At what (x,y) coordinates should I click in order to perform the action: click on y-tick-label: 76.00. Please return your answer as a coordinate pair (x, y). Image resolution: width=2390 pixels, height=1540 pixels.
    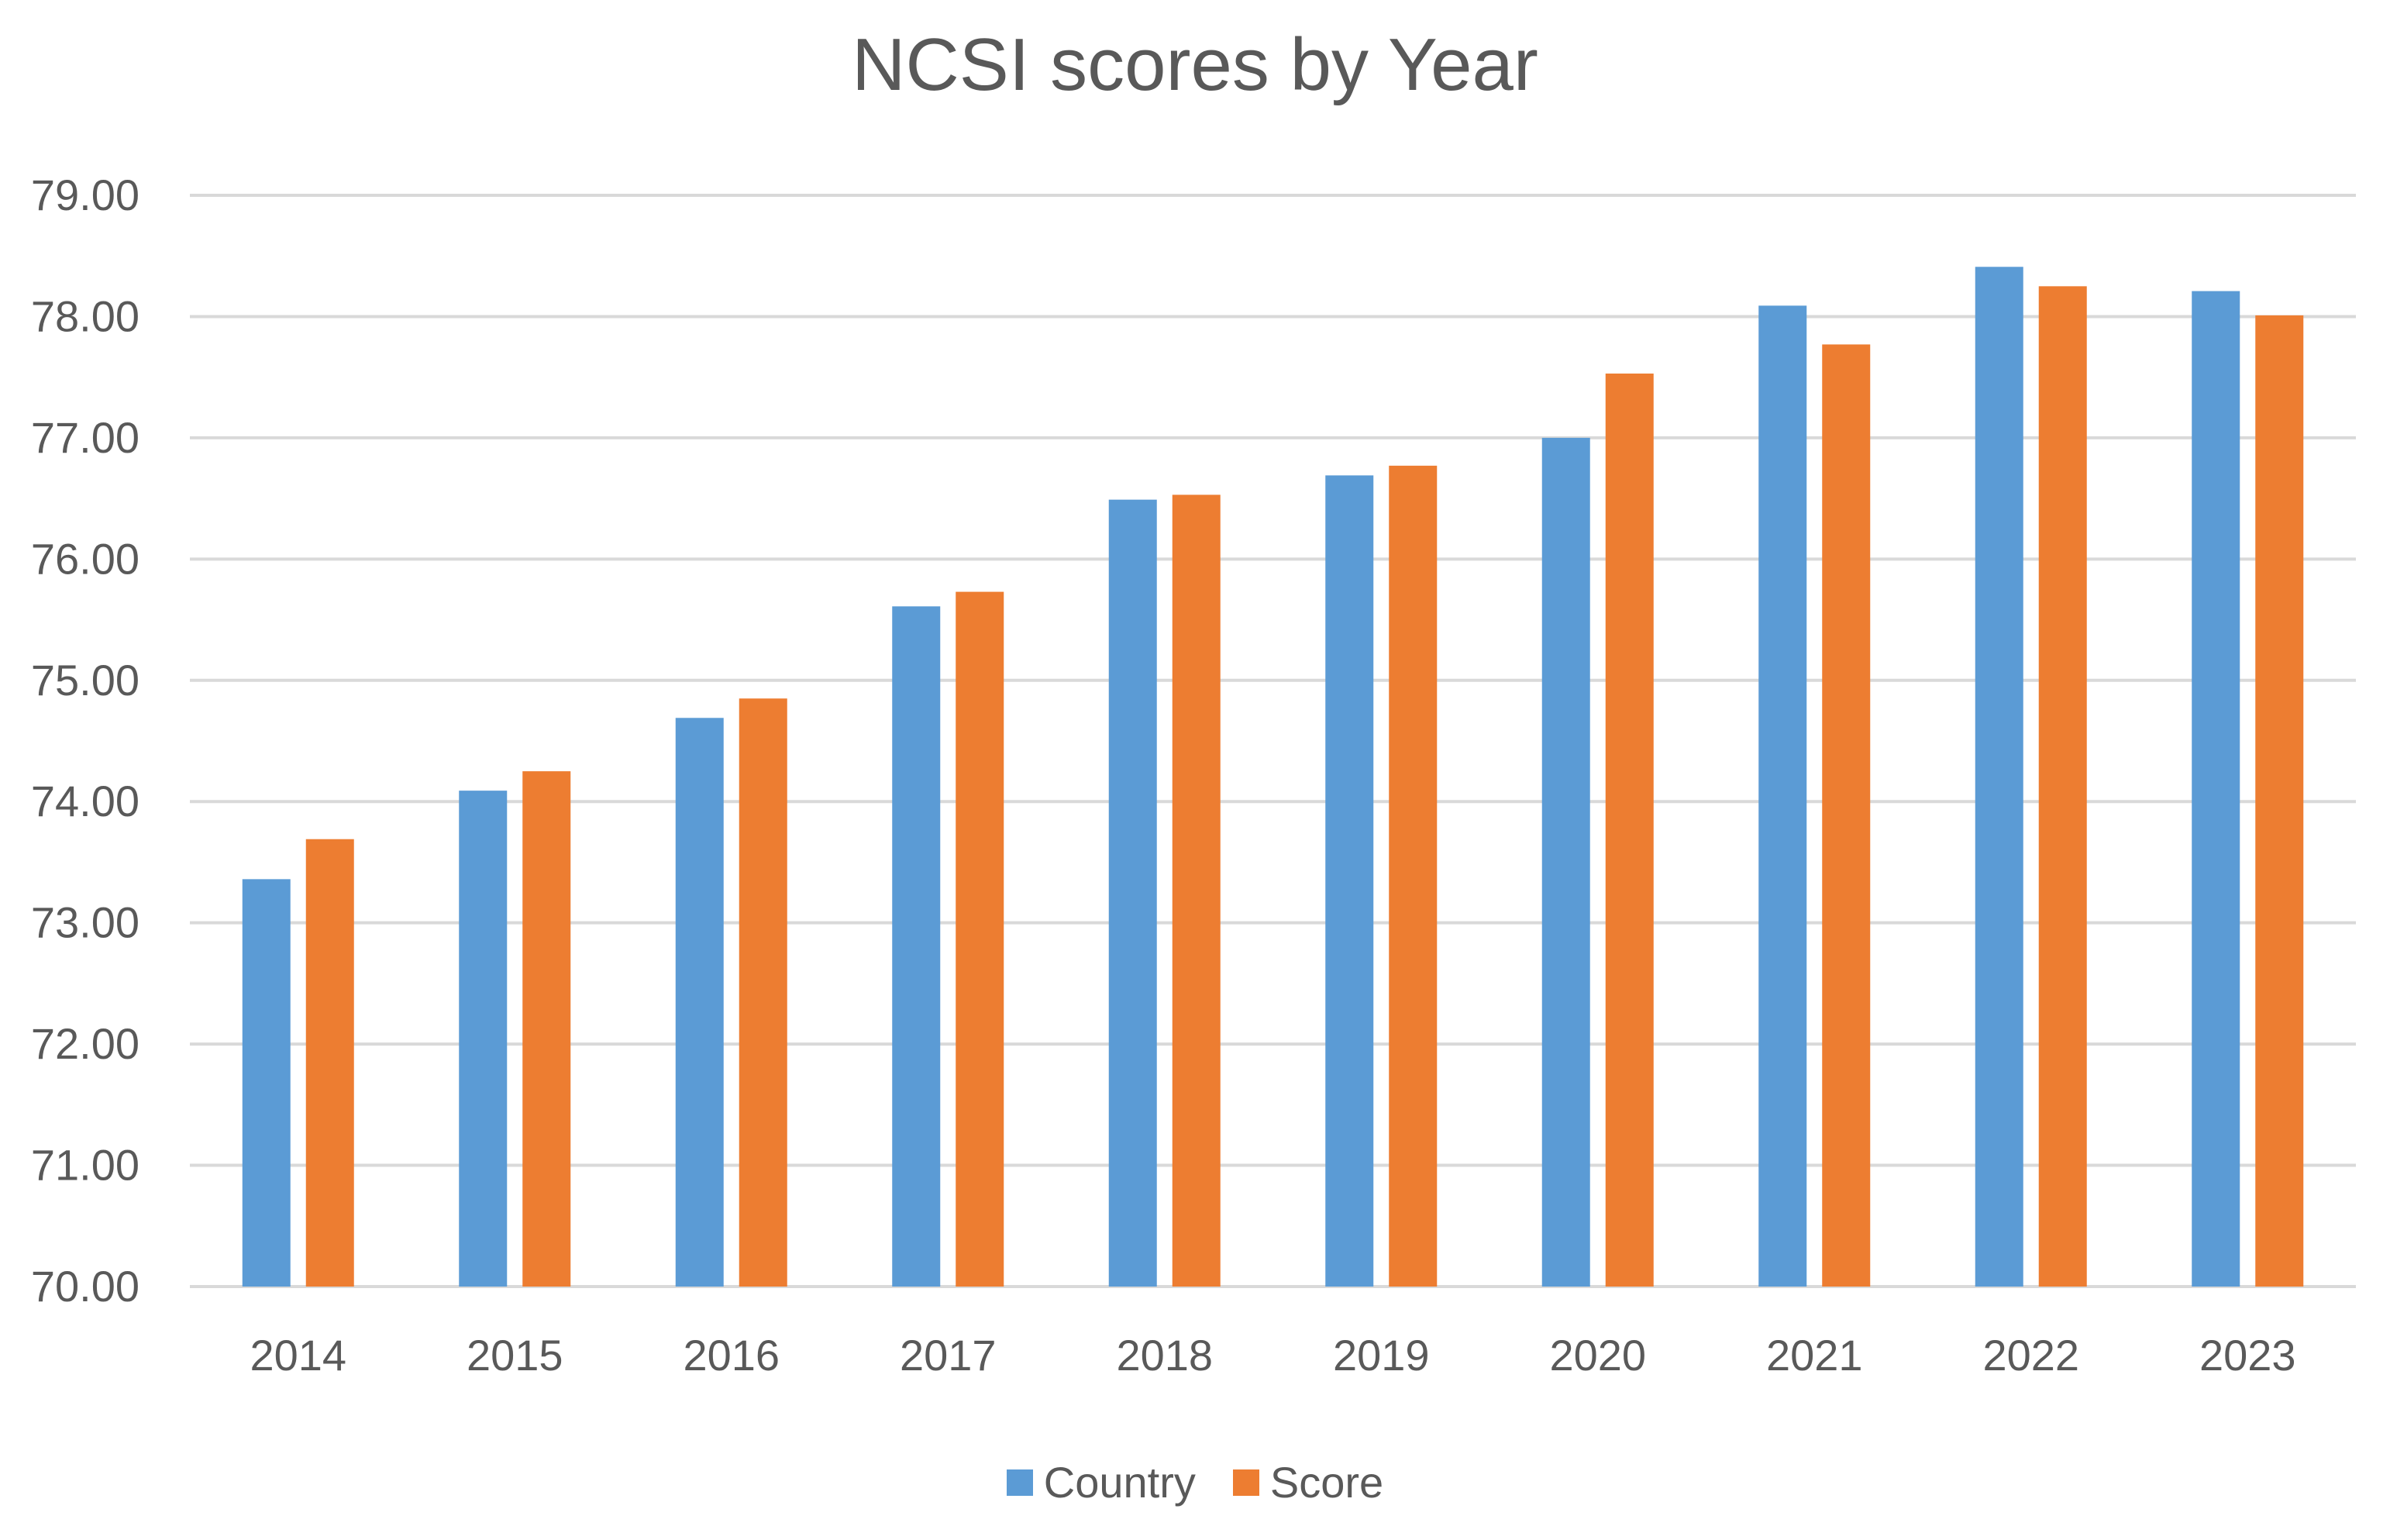
    Looking at the image, I should click on (85, 558).